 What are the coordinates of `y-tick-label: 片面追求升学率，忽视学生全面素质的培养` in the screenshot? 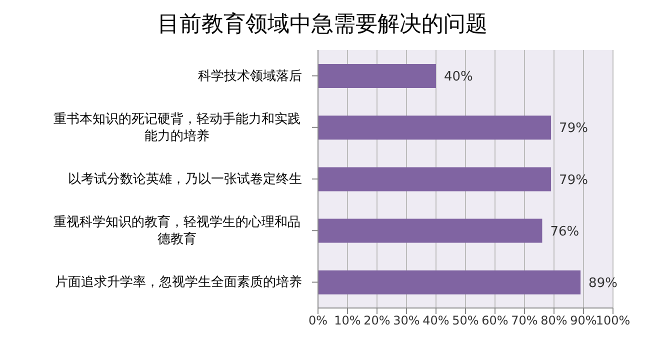 It's located at (178, 282).